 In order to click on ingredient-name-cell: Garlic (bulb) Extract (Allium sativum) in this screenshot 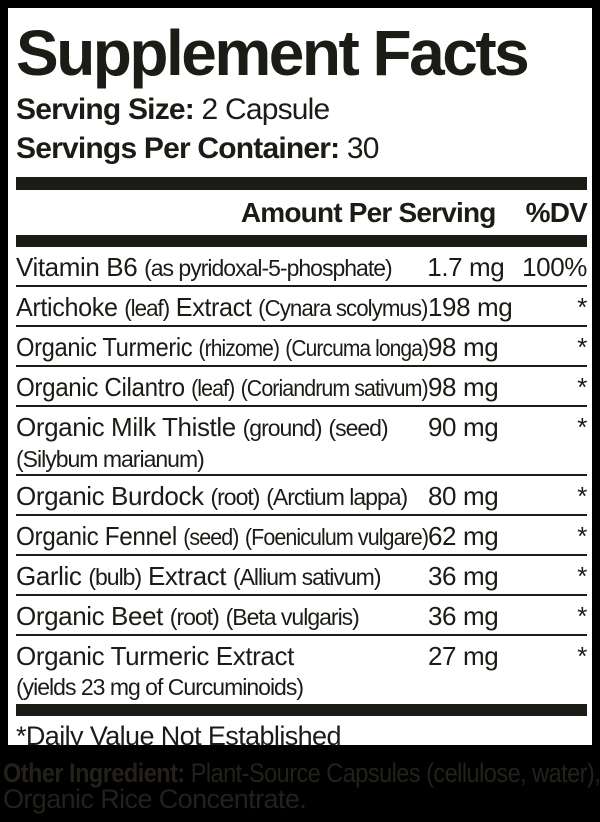, I will do `click(222, 576)`.